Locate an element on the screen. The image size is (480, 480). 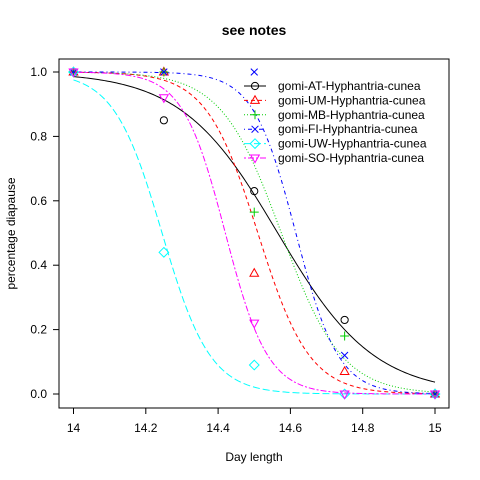
y-tick-label: 0.4 is located at coordinates (38, 265).